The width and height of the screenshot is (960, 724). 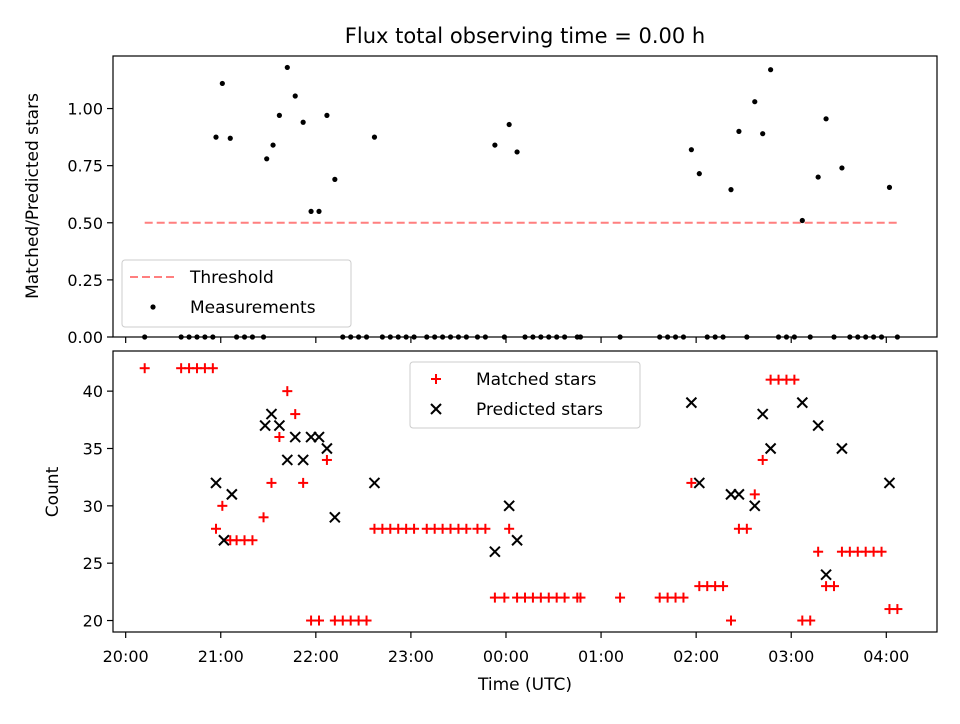 I want to click on legend-predicted-label: Predicted stars, so click(x=539, y=410).